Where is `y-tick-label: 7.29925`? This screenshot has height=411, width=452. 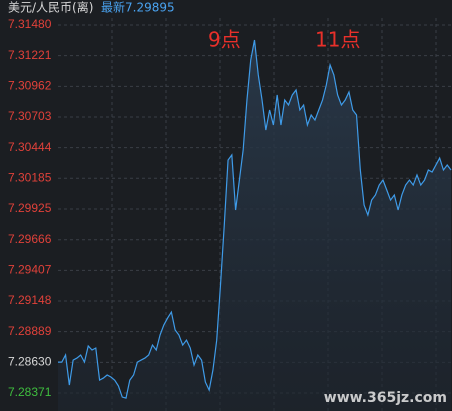
y-tick-label: 7.29925 is located at coordinates (30, 208).